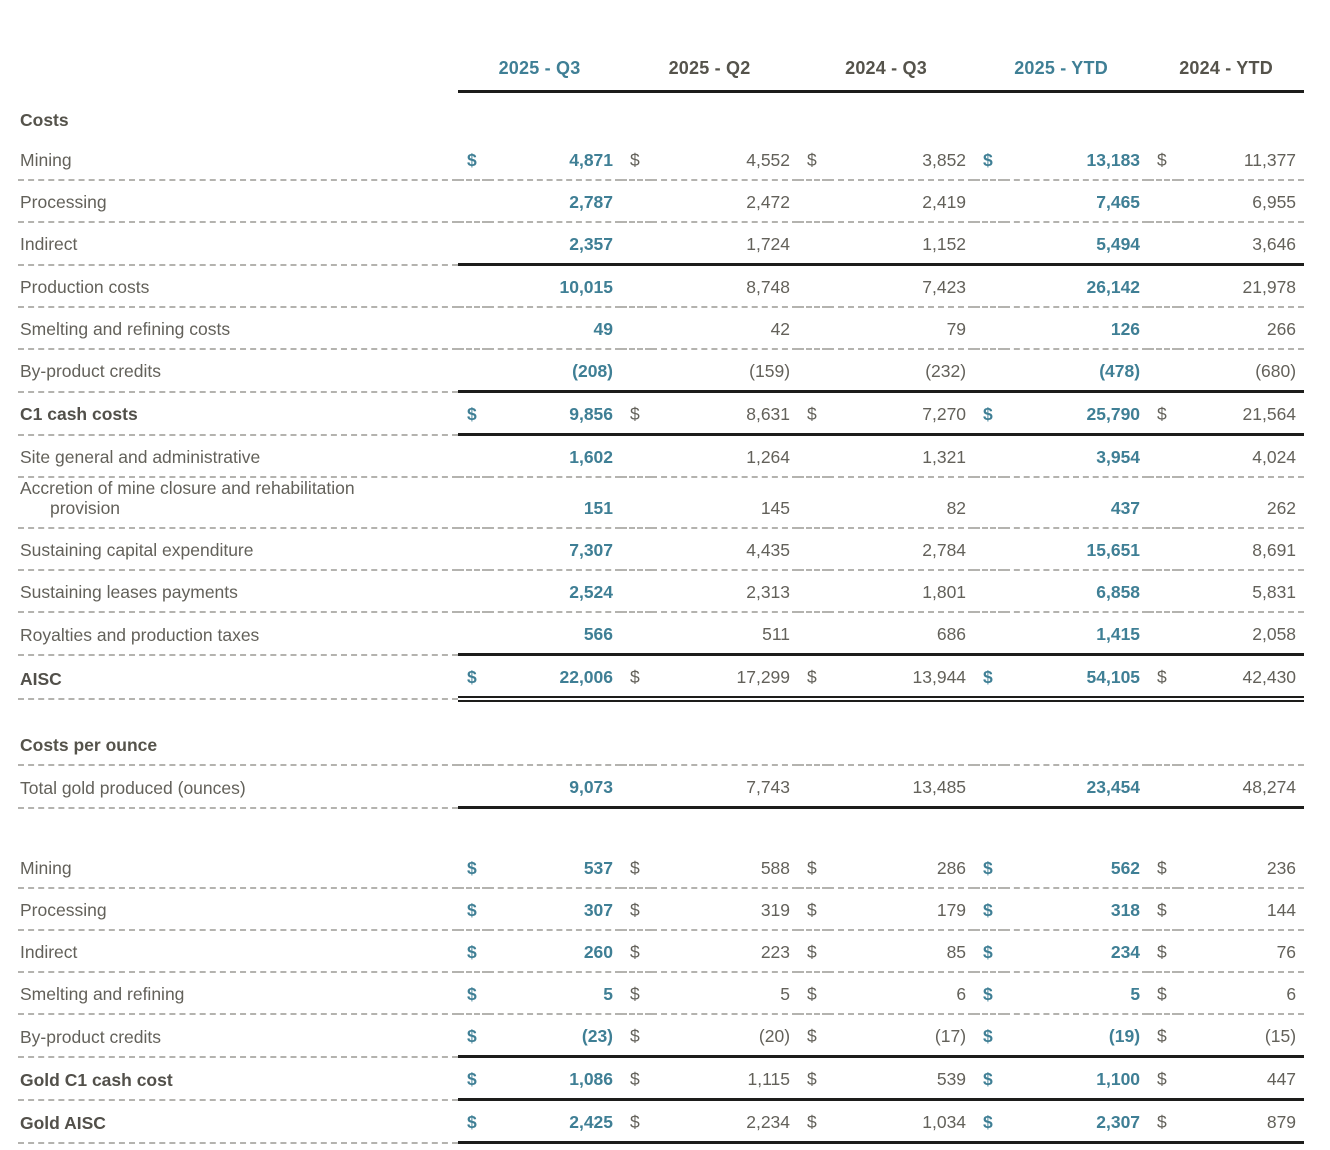 The height and width of the screenshot is (1150, 1330). I want to click on cell-value: 8,631, so click(725, 413).